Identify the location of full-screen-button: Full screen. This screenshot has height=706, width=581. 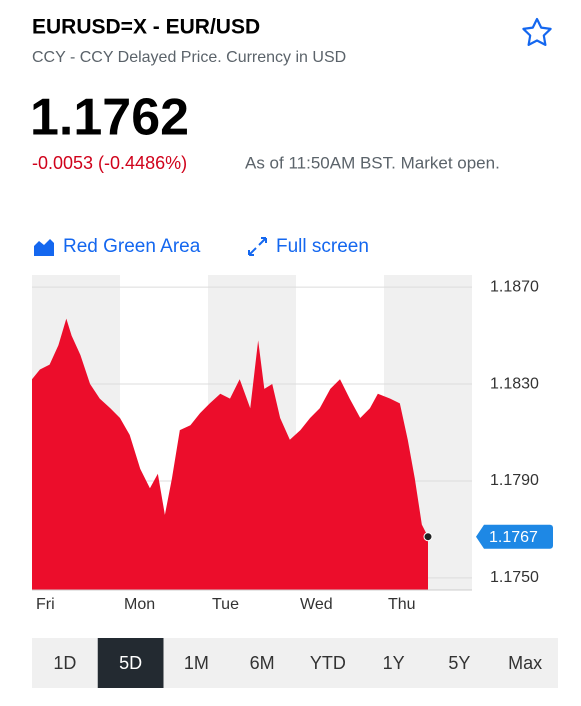
(308, 246).